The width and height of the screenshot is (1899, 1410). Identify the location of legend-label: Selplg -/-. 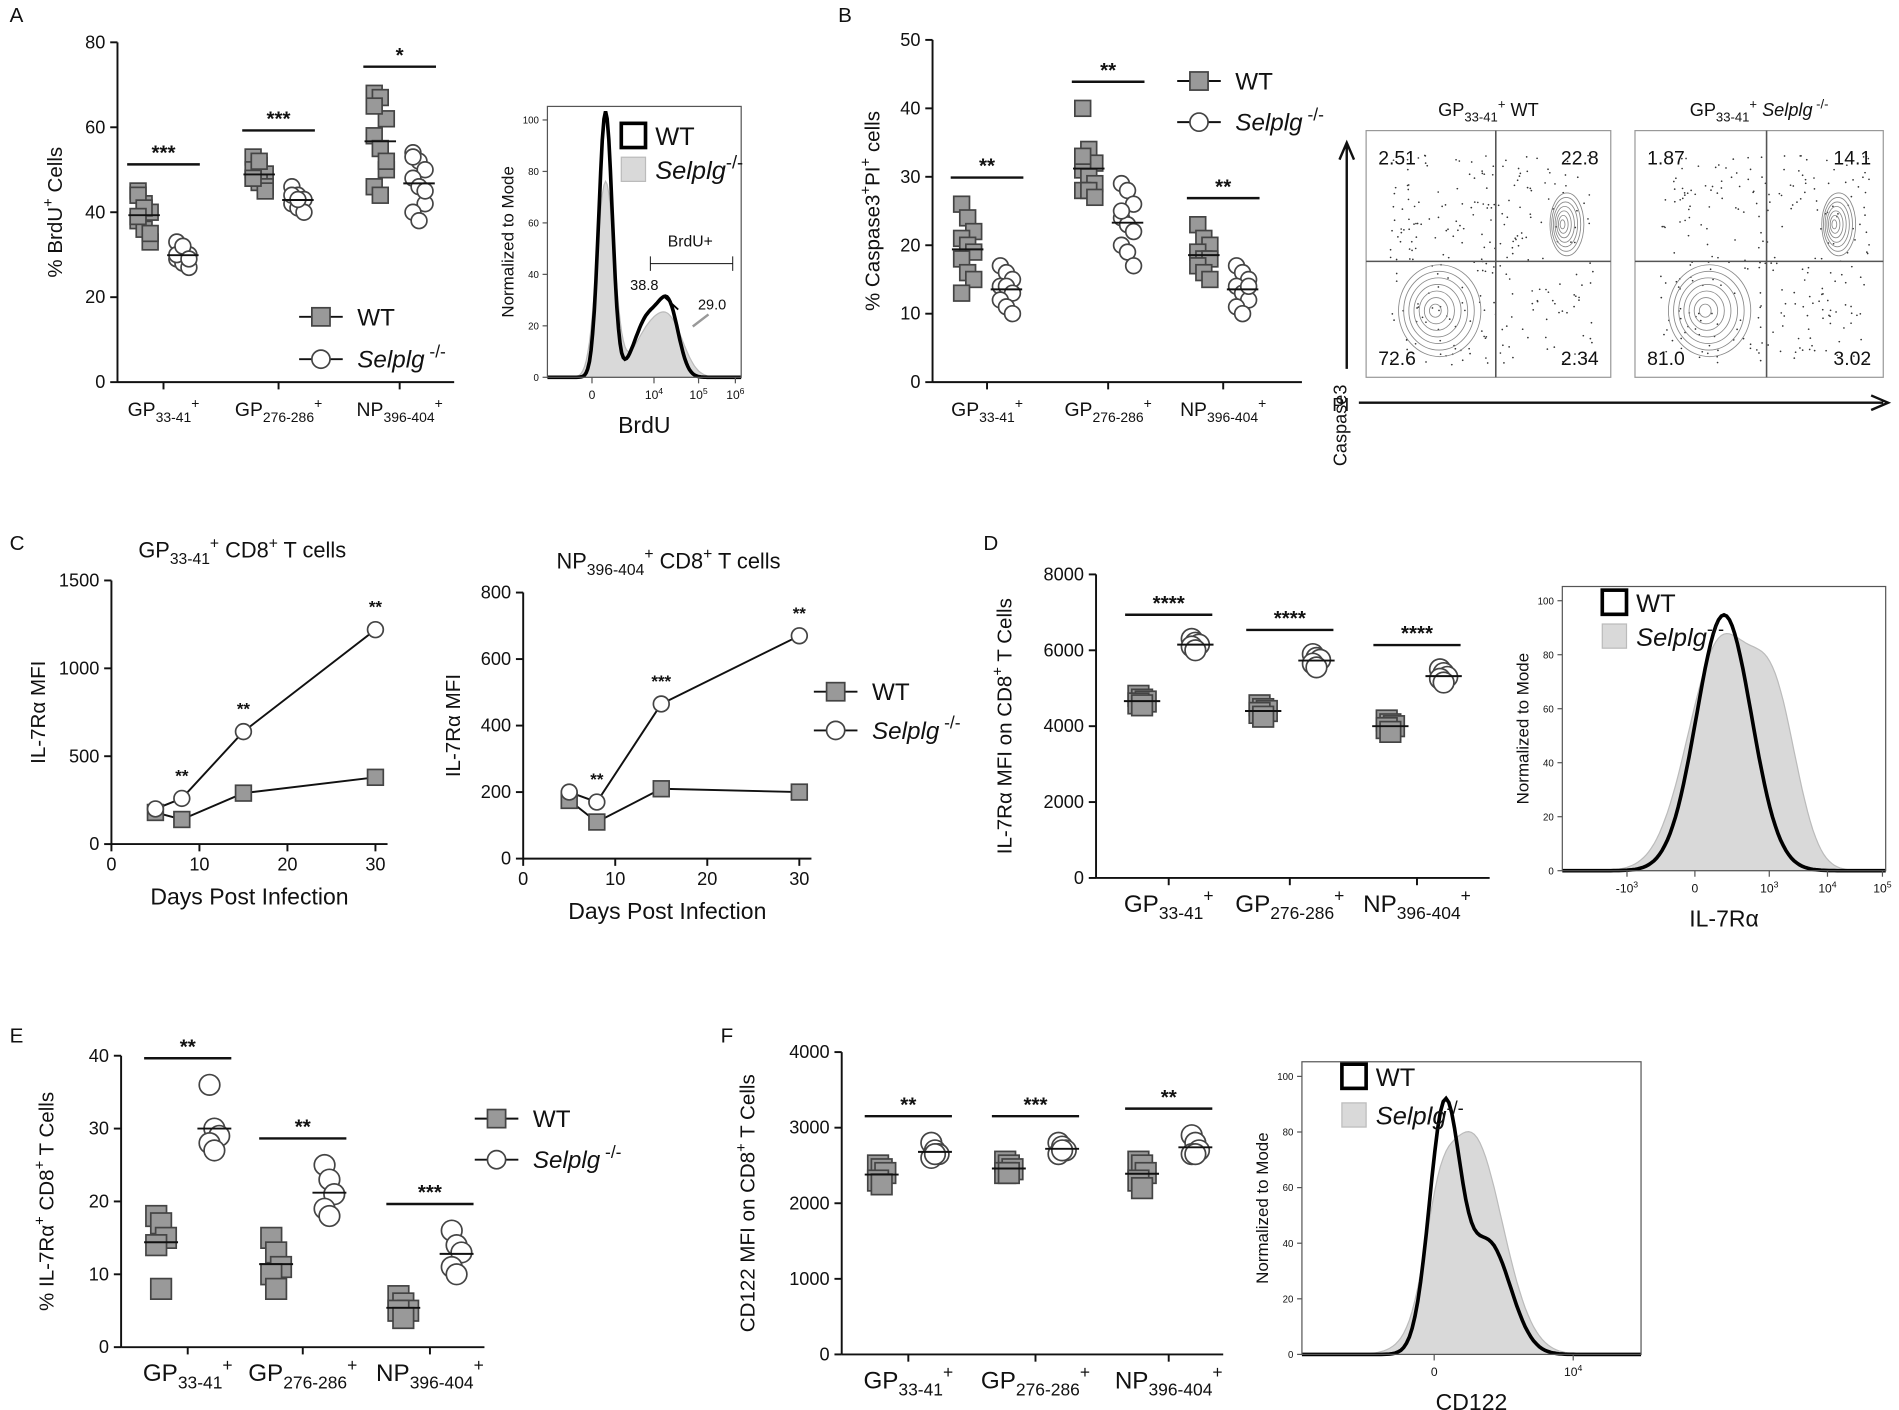
(577, 1158).